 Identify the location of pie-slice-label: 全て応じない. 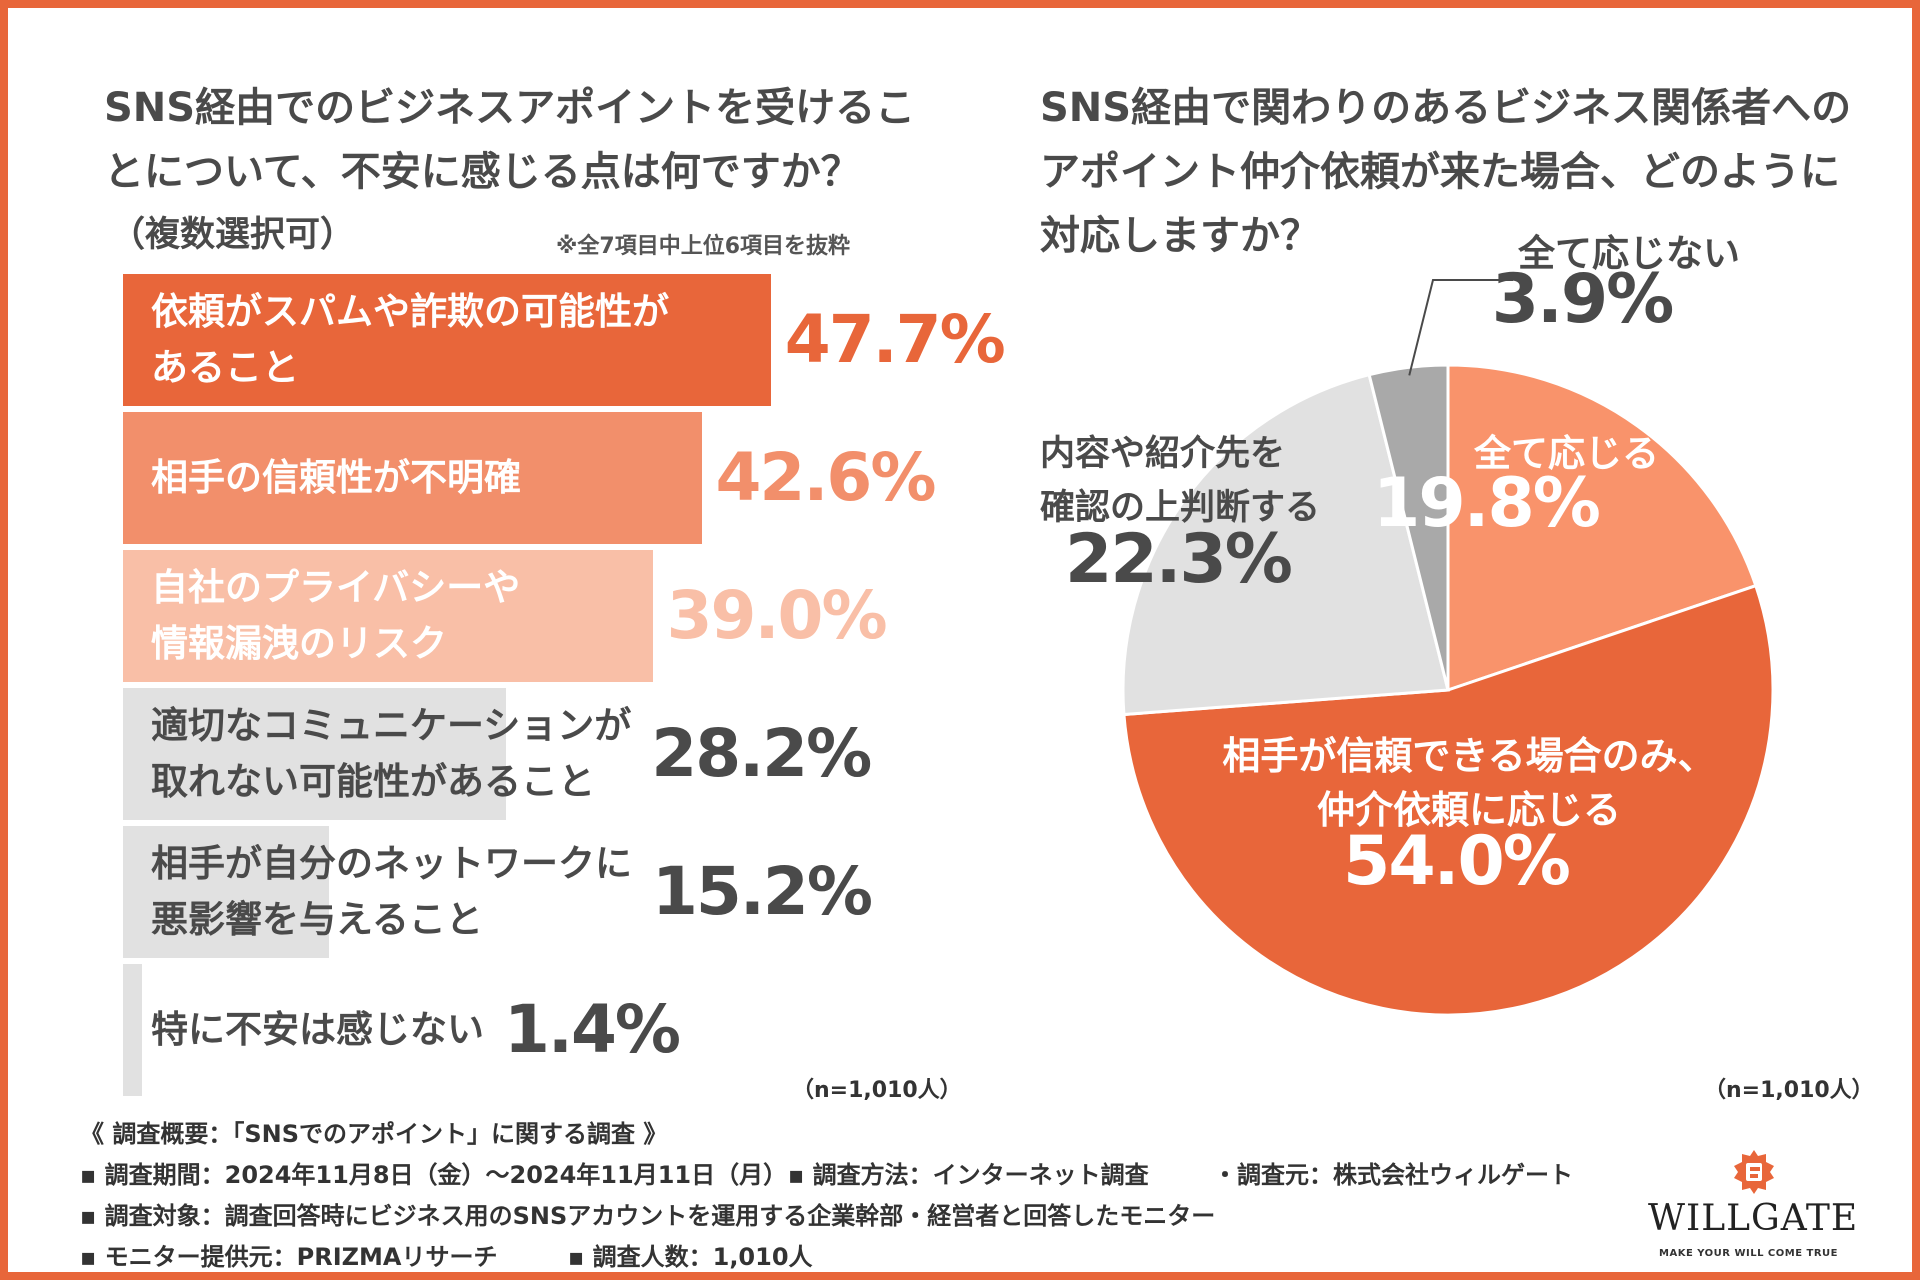
(1629, 253).